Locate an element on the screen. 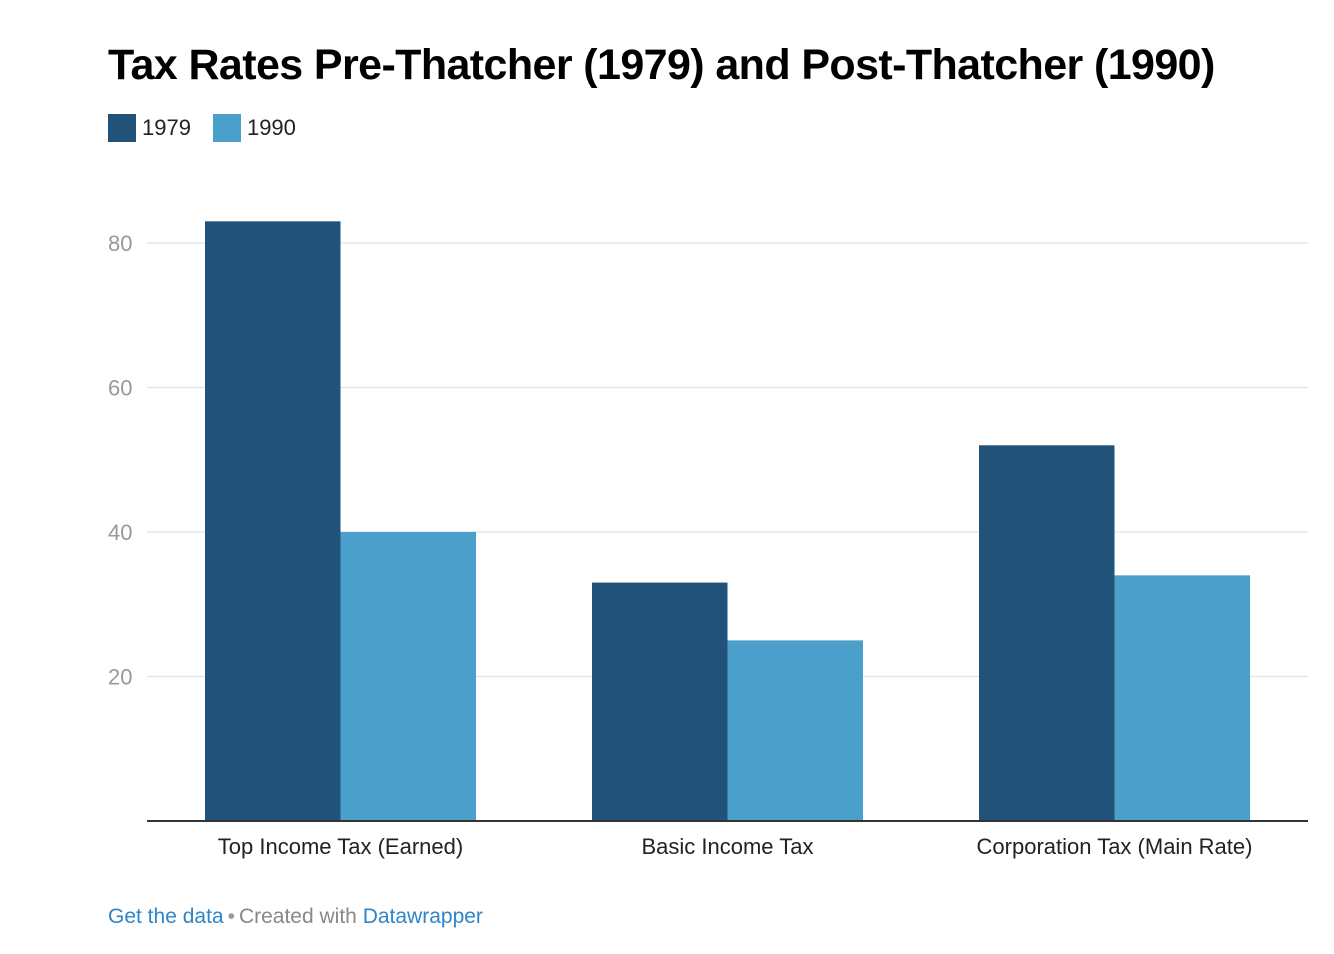  y-tick-label-40: 40 is located at coordinates (120, 532).